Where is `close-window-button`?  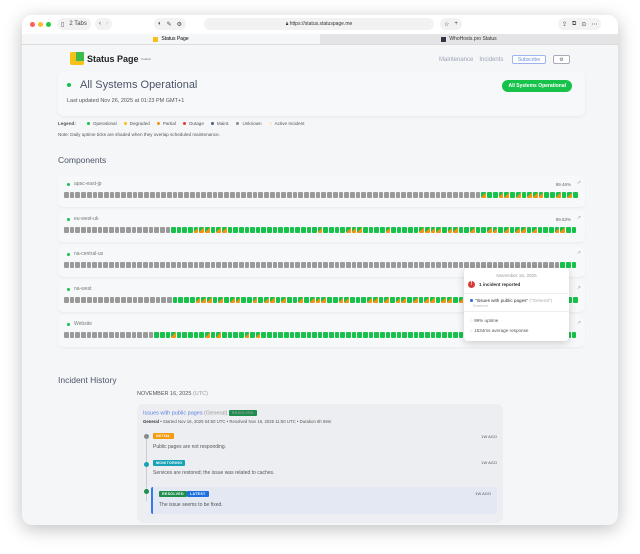
close-window-button is located at coordinates (32, 24).